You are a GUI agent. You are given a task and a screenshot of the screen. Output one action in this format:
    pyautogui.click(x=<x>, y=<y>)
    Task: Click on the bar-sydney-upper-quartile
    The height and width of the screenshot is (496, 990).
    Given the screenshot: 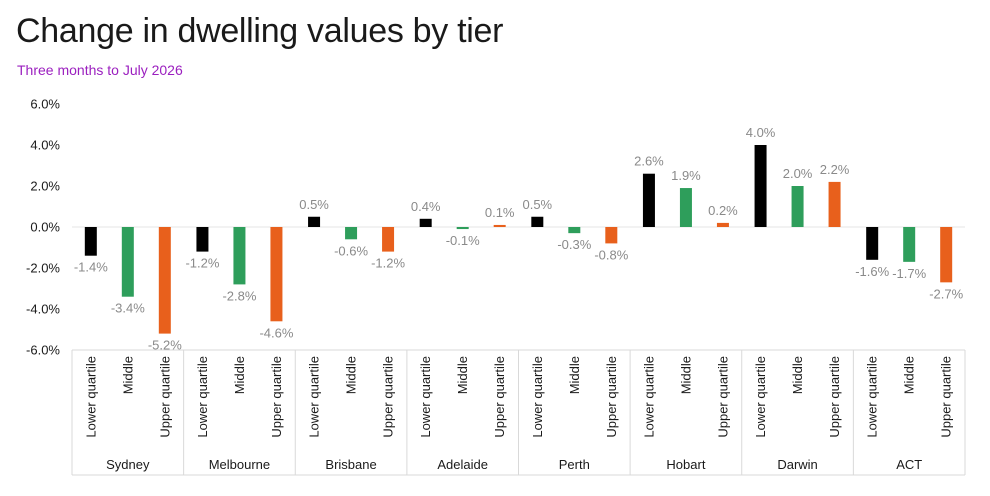 What is the action you would take?
    pyautogui.click(x=164, y=280)
    